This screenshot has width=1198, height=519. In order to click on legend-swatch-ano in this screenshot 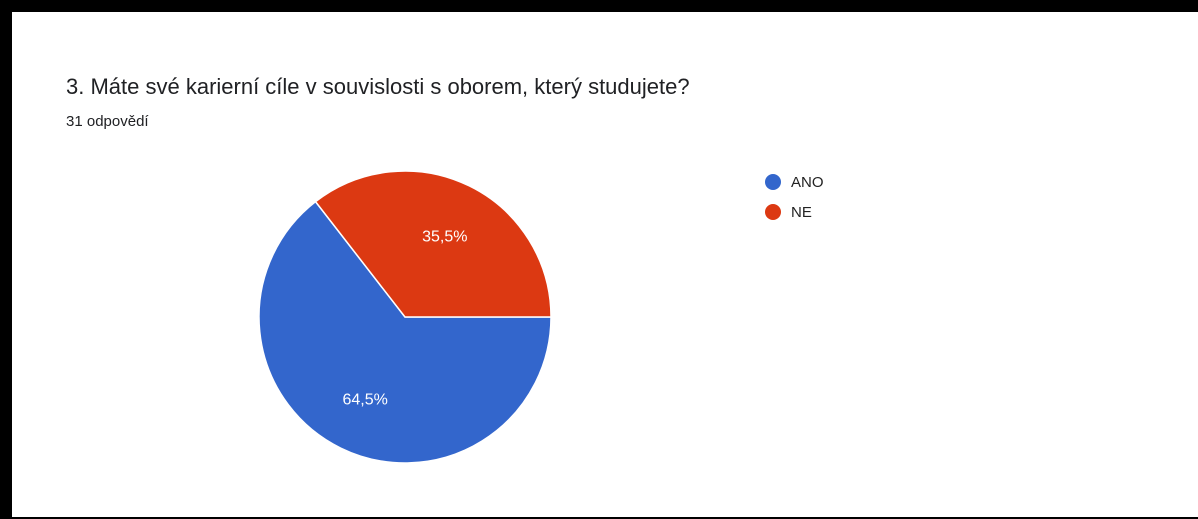, I will do `click(773, 182)`.